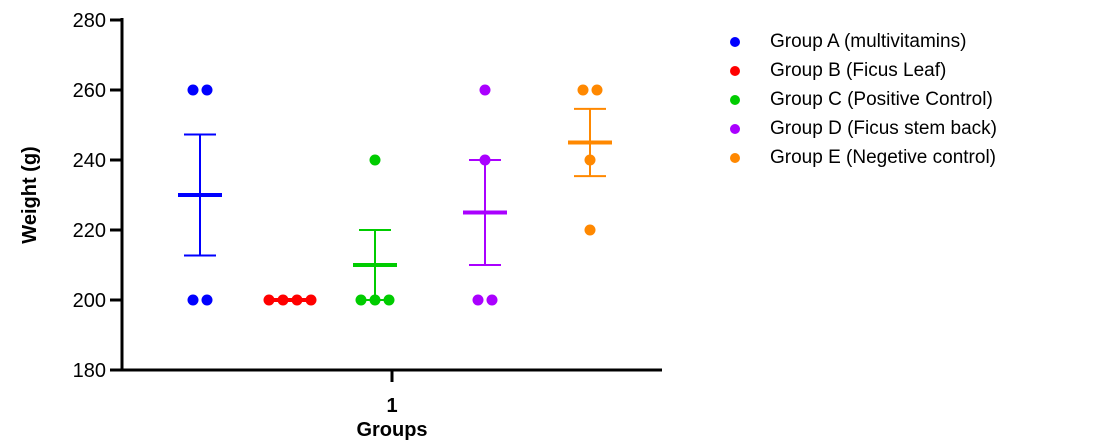  Describe the element at coordinates (735, 157) in the screenshot. I see `legend-marker-group-e` at that location.